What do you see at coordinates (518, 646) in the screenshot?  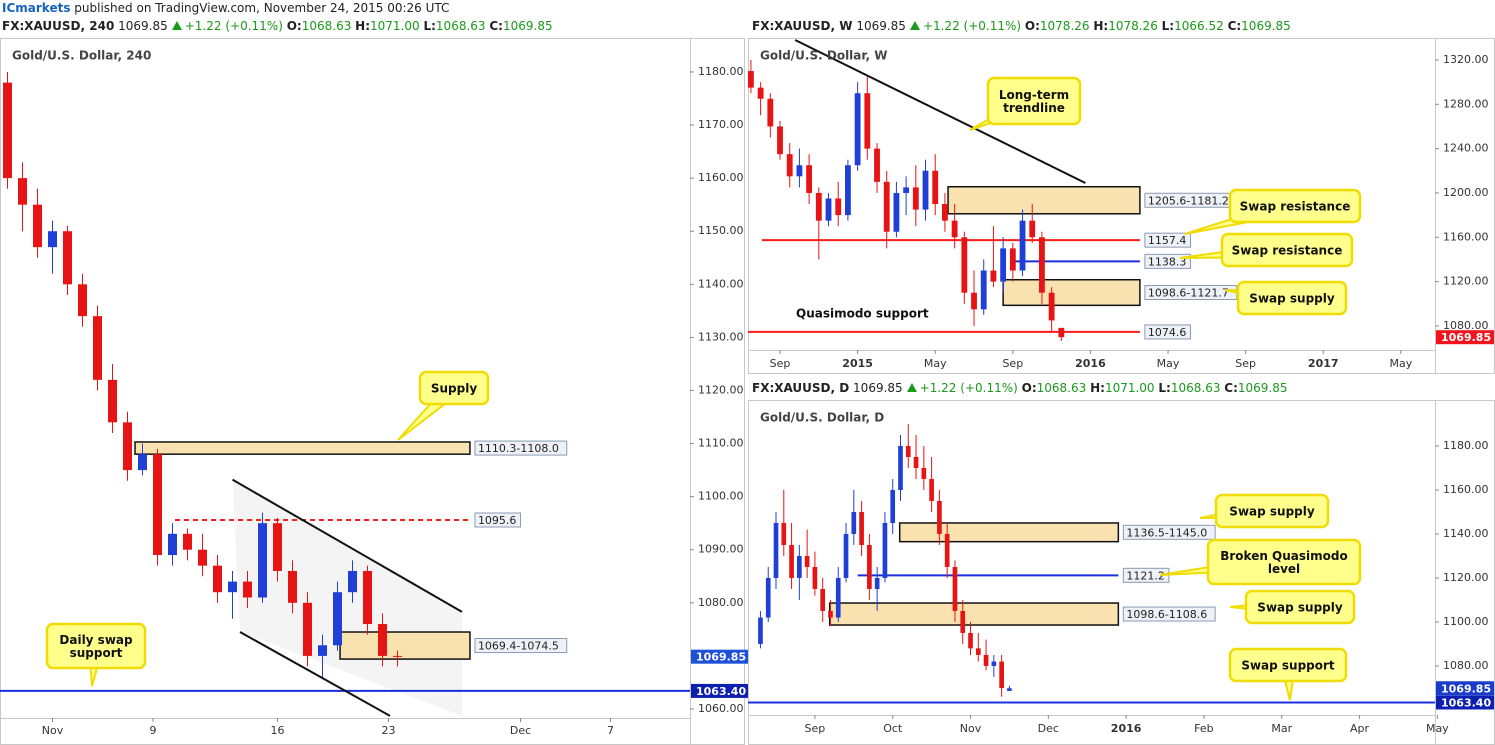 I see `zone-label: 1069.4-1074.5` at bounding box center [518, 646].